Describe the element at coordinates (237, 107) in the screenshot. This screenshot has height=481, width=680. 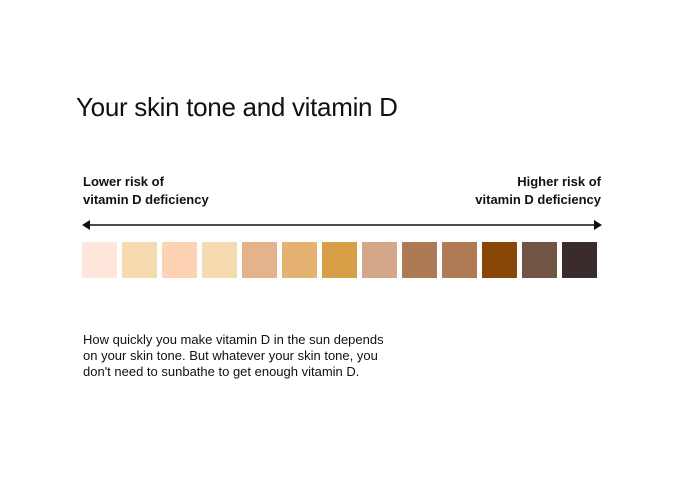
I see `page-title: Your skin tone and vitamin D` at that location.